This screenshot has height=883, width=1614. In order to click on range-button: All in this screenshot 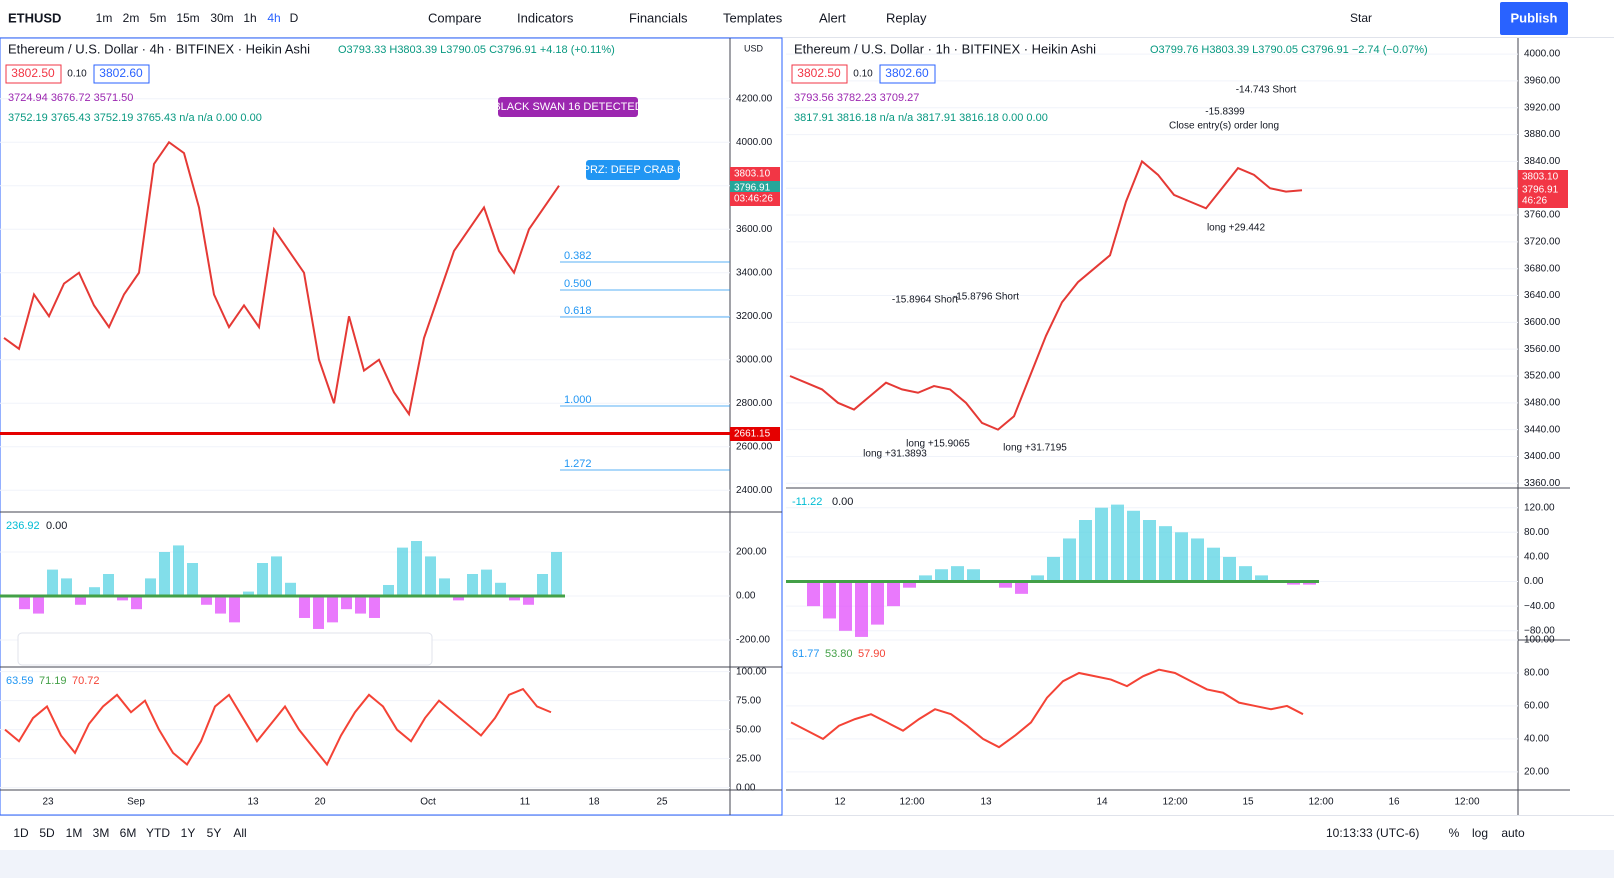, I will do `click(239, 833)`.